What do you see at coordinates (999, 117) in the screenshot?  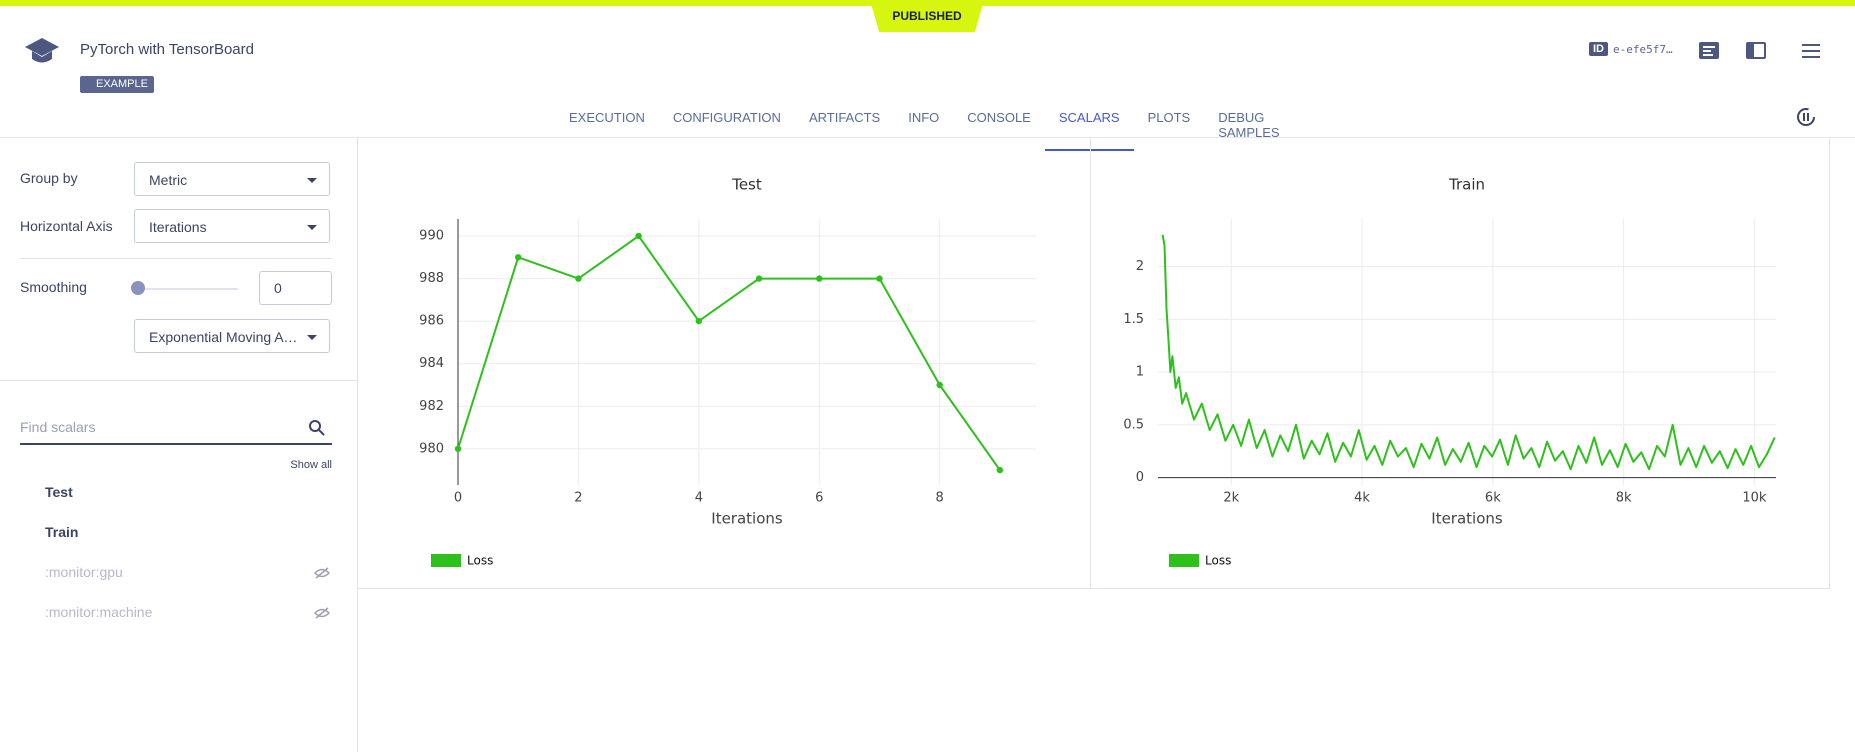 I see `tab: CONSOLE` at bounding box center [999, 117].